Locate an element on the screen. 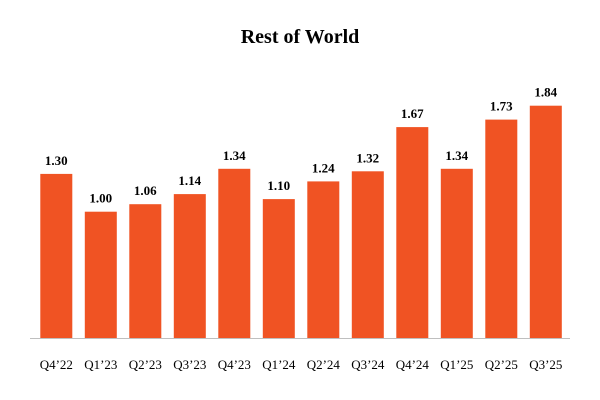 The image size is (600, 400). value-label-1: 1.00 is located at coordinates (100, 198).